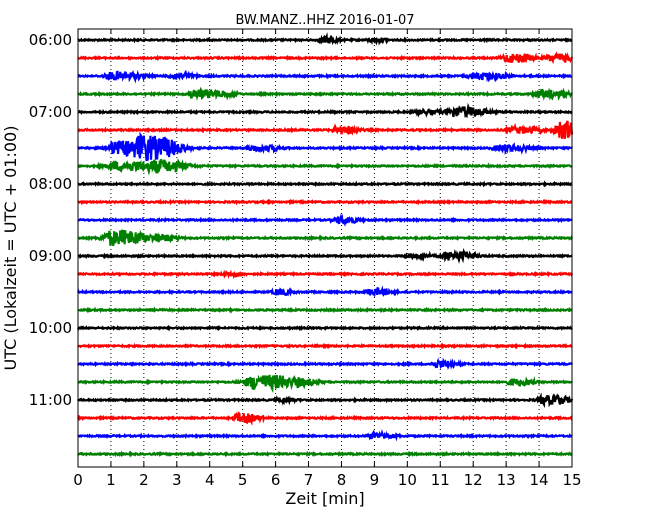 The width and height of the screenshot is (650, 520). What do you see at coordinates (243, 480) in the screenshot?
I see `x-tick-label: 5` at bounding box center [243, 480].